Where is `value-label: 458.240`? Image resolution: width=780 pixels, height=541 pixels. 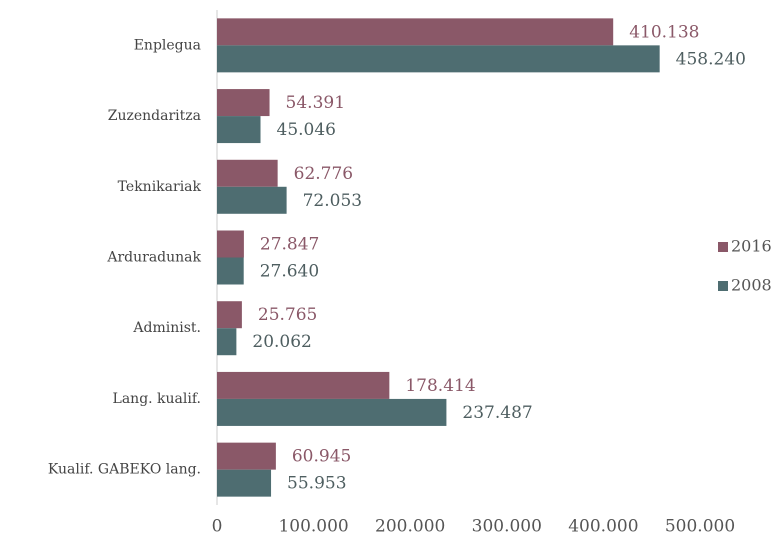 value-label: 458.240 is located at coordinates (711, 59).